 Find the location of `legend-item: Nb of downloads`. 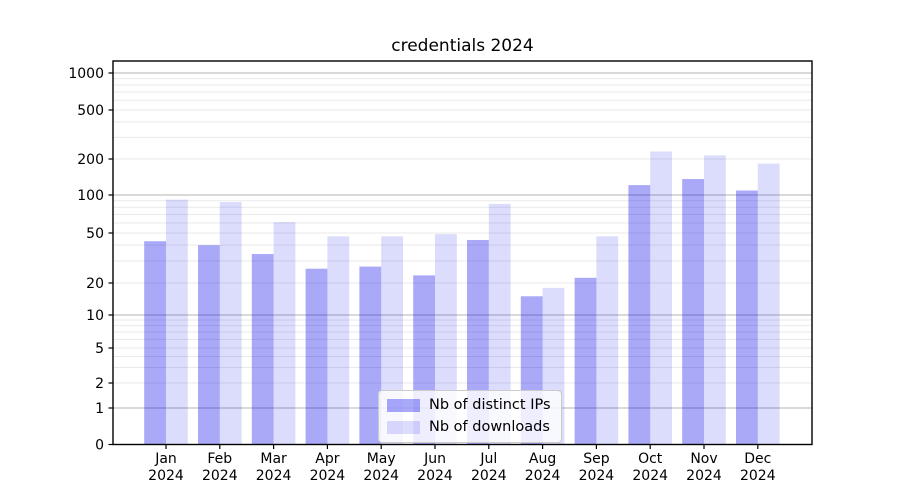

legend-item: Nb of downloads is located at coordinates (469, 427).